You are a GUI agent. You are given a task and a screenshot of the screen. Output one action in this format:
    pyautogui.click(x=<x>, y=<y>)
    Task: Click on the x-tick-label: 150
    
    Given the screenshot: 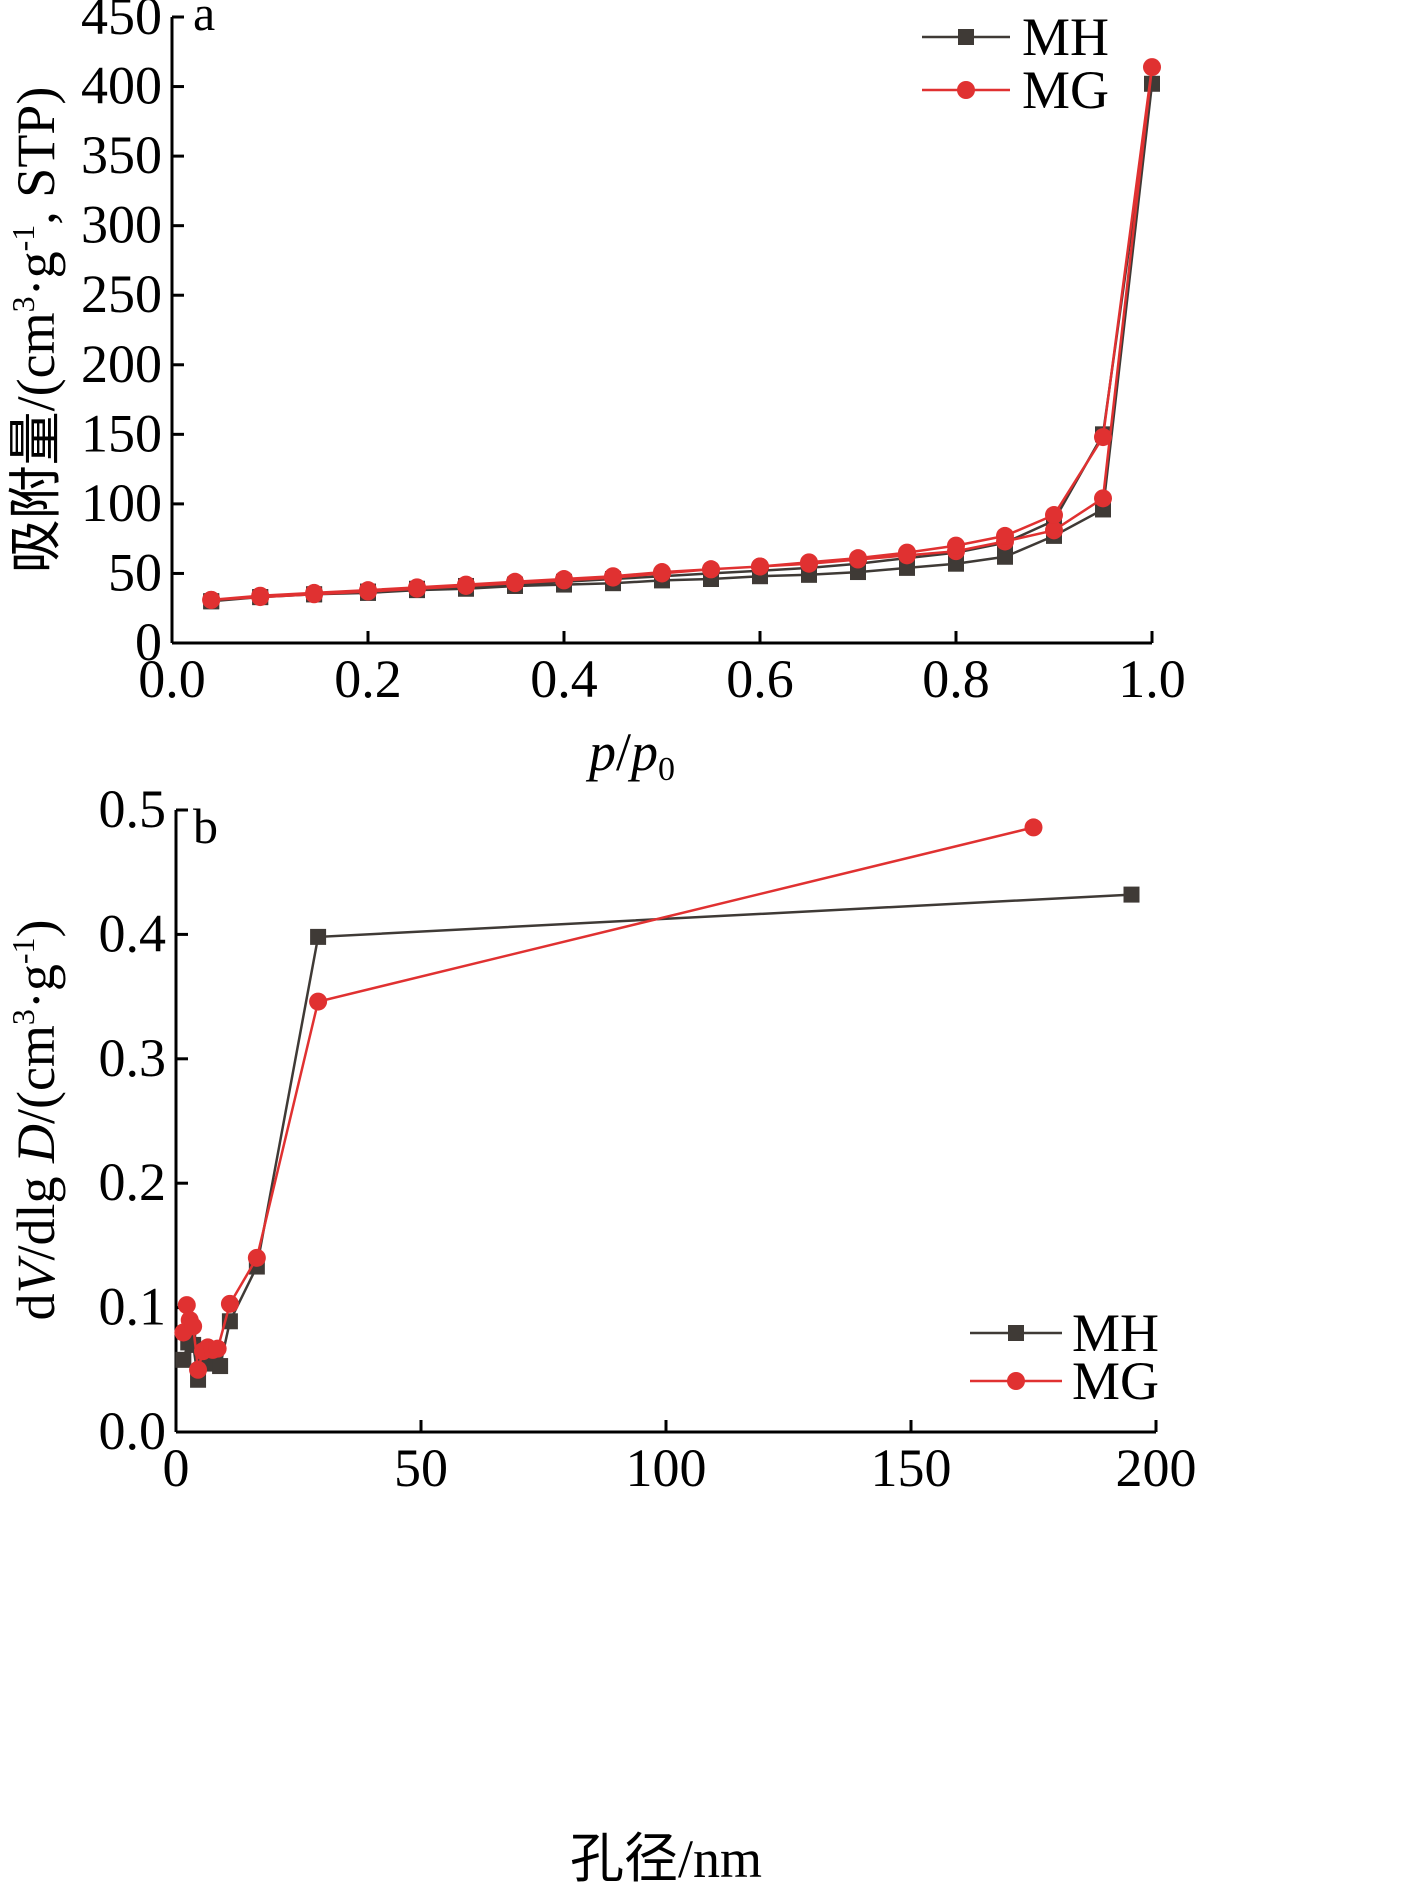 What is the action you would take?
    pyautogui.click(x=911, y=1468)
    